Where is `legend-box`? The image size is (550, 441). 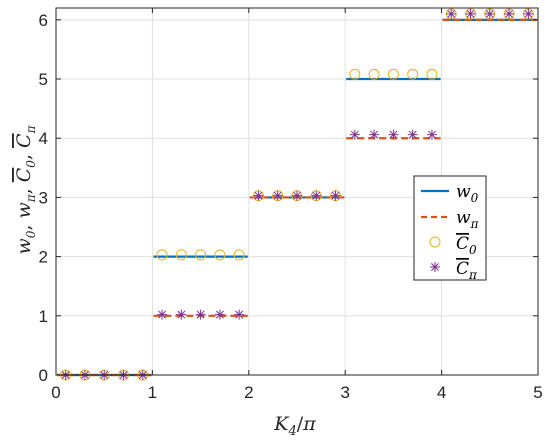 legend-box is located at coordinates (450, 228).